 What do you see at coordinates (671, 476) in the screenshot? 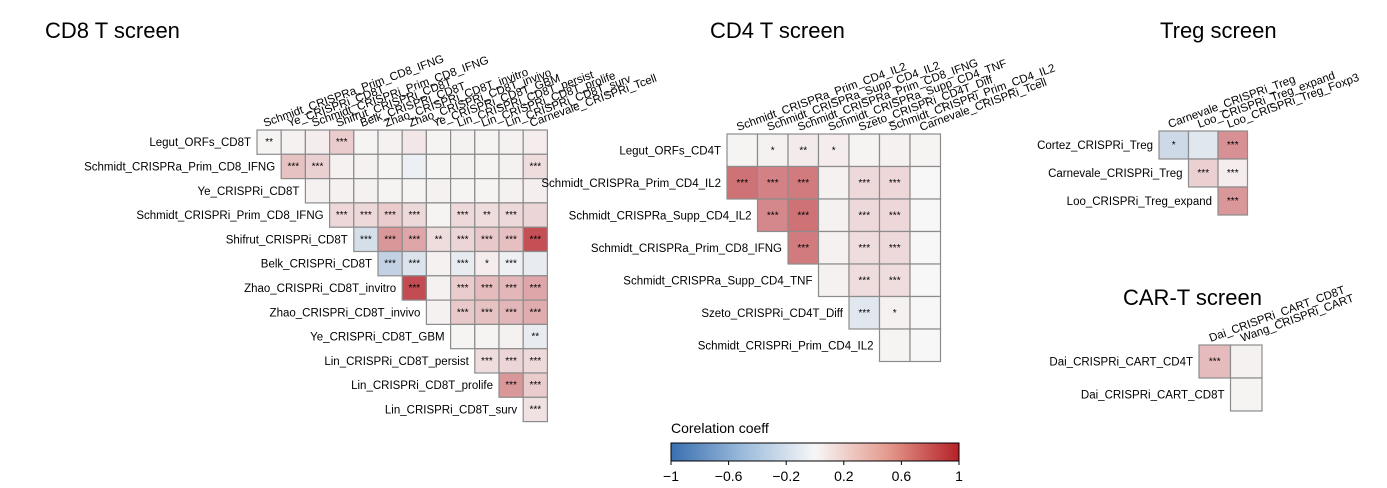
I see `colorbar-tick-label: −1` at bounding box center [671, 476].